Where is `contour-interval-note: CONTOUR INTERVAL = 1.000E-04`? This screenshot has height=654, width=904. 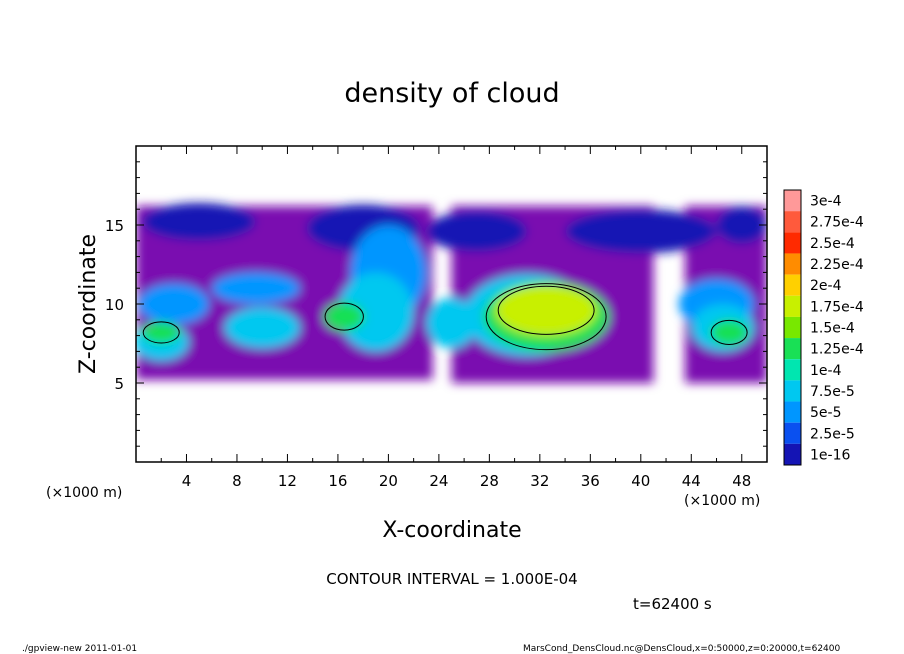 contour-interval-note: CONTOUR INTERVAL = 1.000E-04 is located at coordinates (451, 579).